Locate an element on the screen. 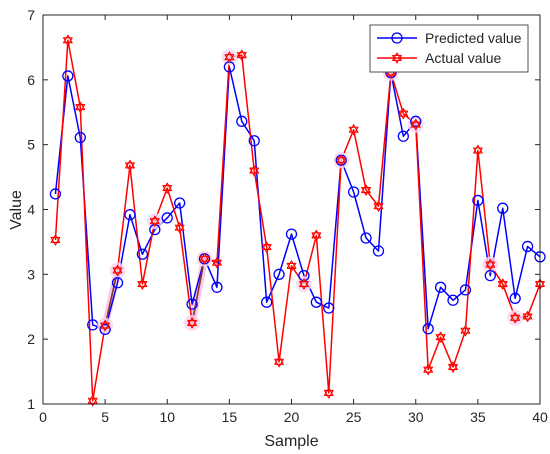  legend-marker-actual is located at coordinates (397, 58).